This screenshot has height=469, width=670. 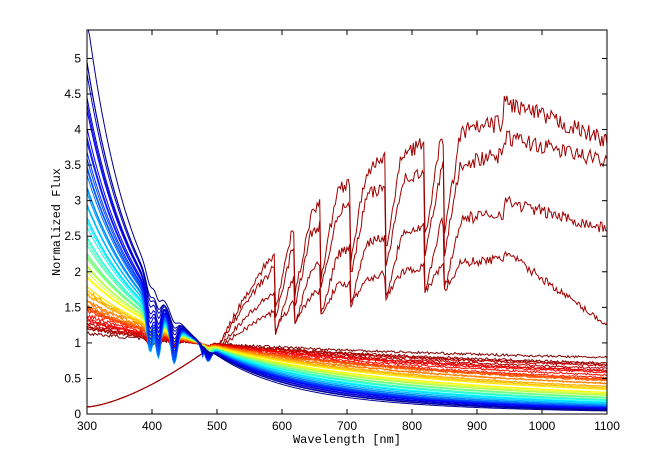 I want to click on y-tick-label: 3, so click(x=77, y=201).